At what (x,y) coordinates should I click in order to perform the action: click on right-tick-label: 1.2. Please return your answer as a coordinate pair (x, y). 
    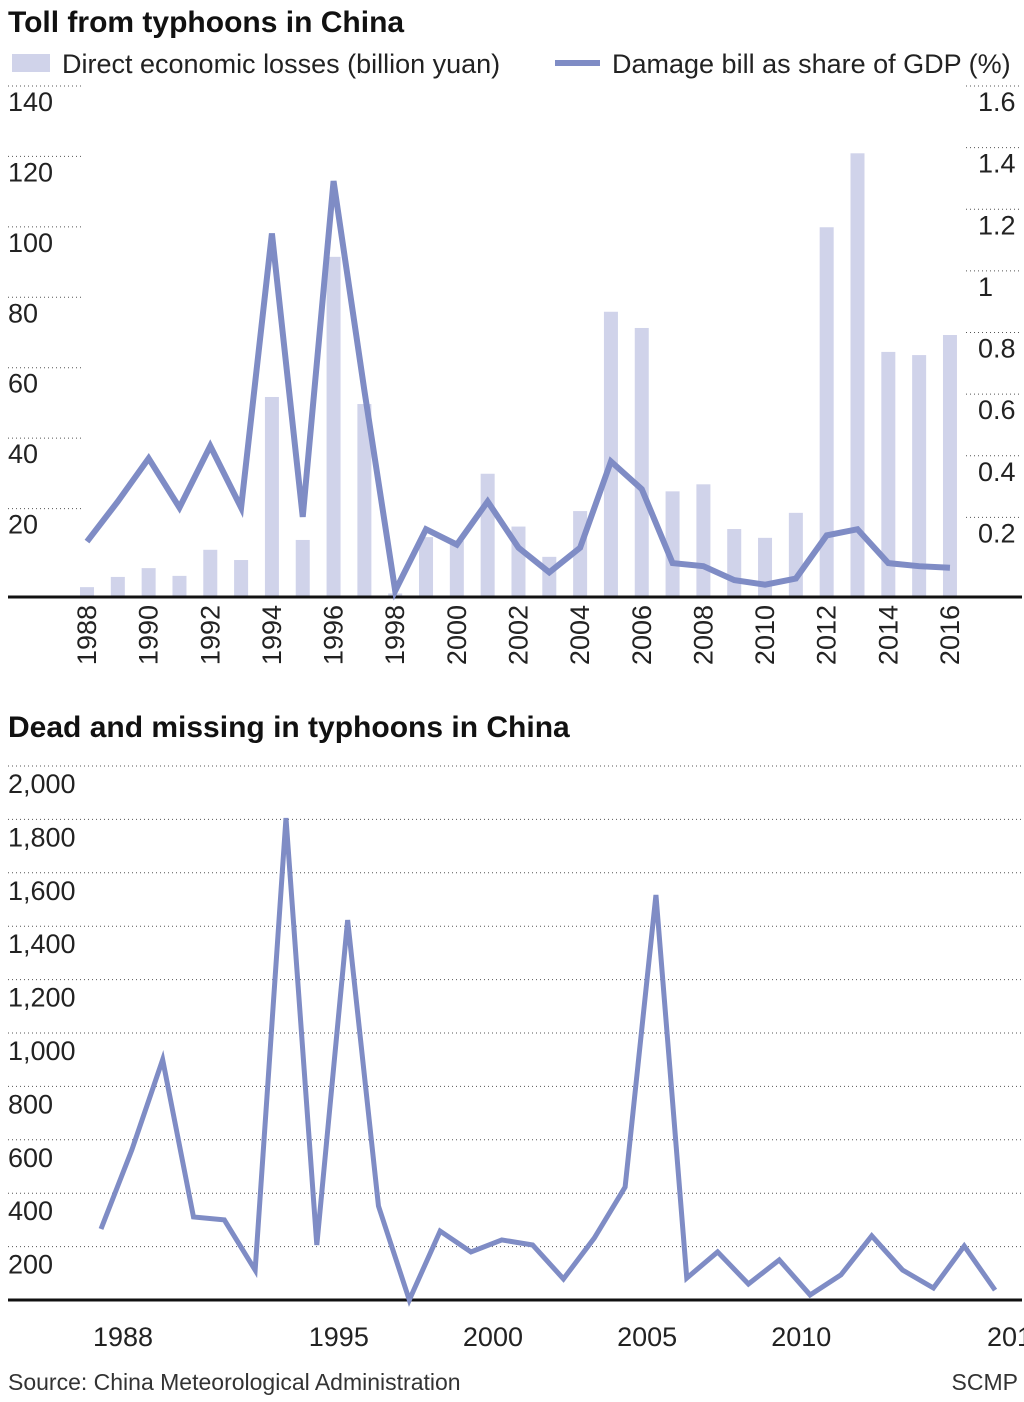
    Looking at the image, I should click on (997, 225).